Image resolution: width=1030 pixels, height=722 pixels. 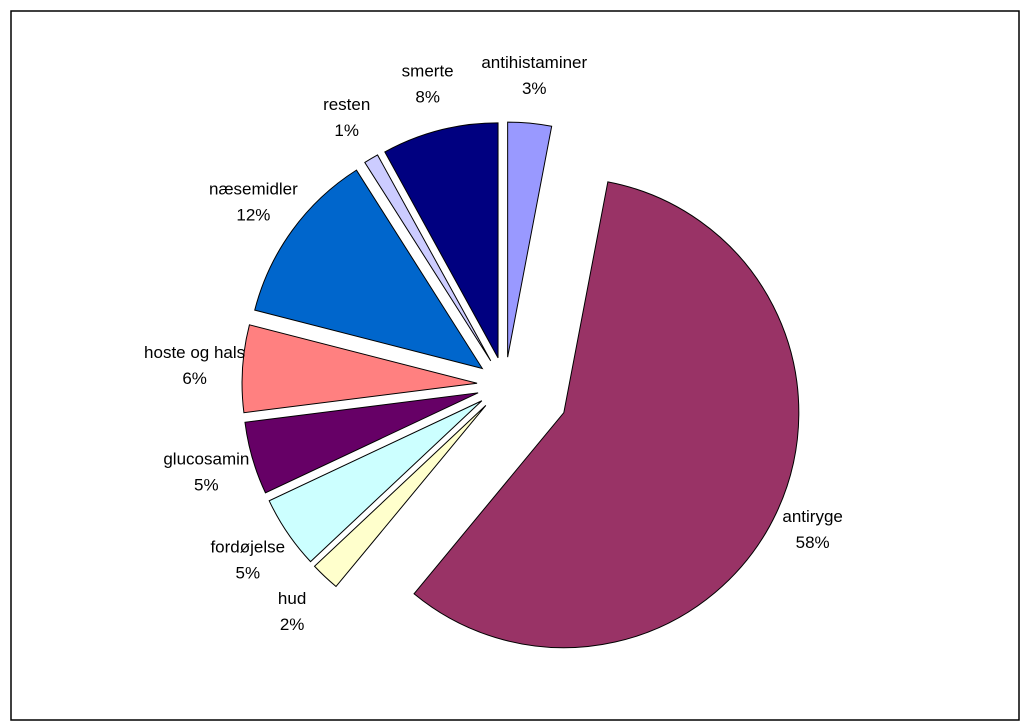 What do you see at coordinates (812, 516) in the screenshot?
I see `slice-label: antiryge` at bounding box center [812, 516].